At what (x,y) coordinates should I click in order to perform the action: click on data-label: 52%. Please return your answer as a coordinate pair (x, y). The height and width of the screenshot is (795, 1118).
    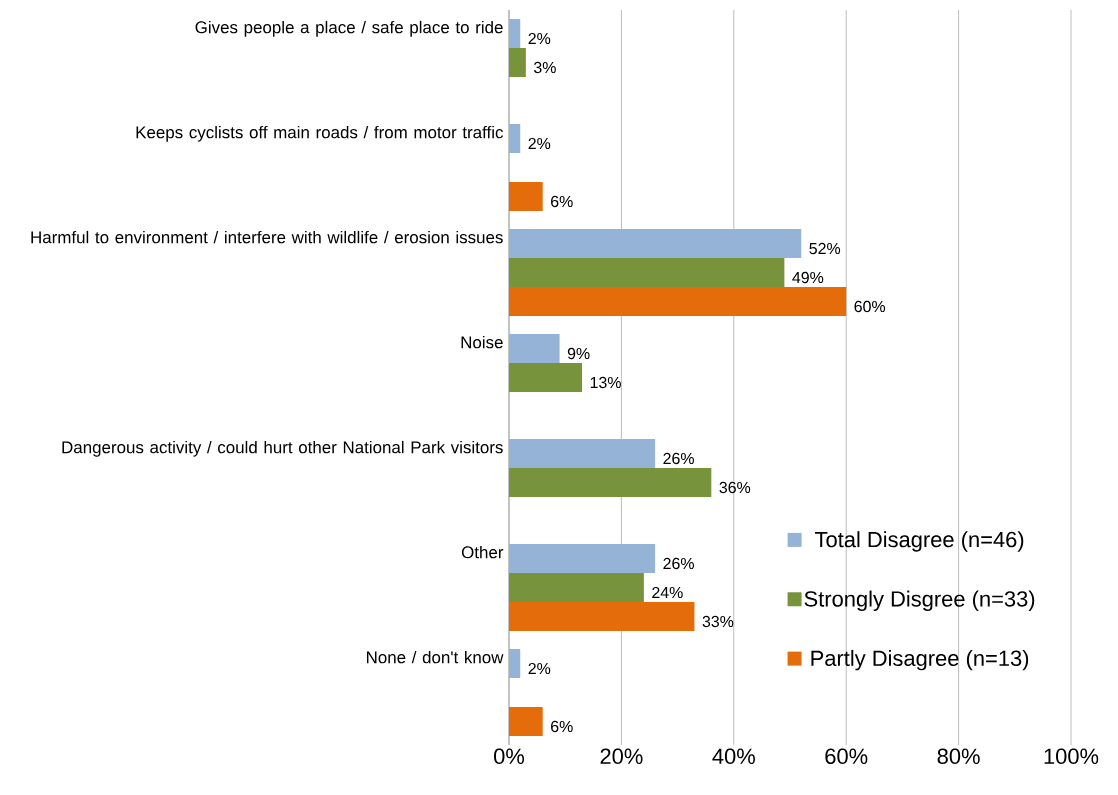
    Looking at the image, I should click on (825, 248).